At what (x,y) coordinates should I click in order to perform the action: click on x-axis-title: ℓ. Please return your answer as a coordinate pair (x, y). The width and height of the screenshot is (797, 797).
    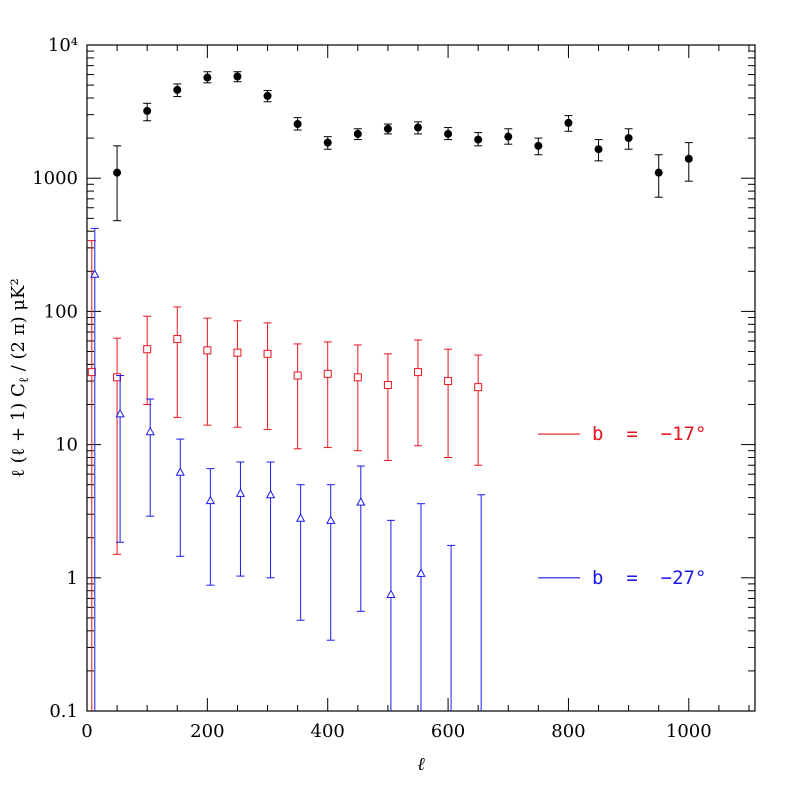
    Looking at the image, I should click on (421, 764).